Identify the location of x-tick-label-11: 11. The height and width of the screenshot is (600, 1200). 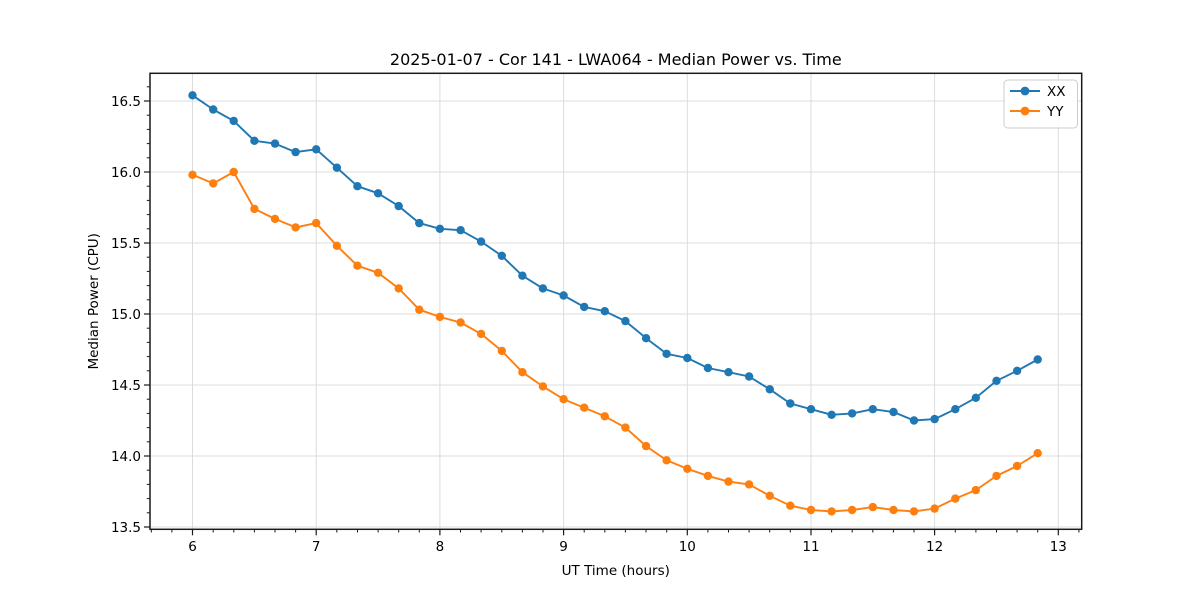
(810, 547).